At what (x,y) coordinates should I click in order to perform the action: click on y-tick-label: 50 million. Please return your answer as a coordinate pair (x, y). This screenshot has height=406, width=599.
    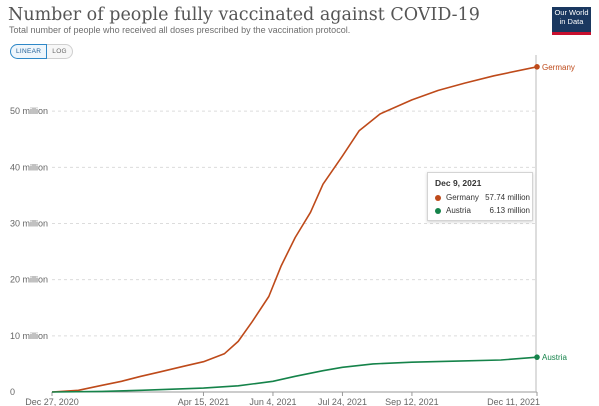
    Looking at the image, I should click on (29, 111).